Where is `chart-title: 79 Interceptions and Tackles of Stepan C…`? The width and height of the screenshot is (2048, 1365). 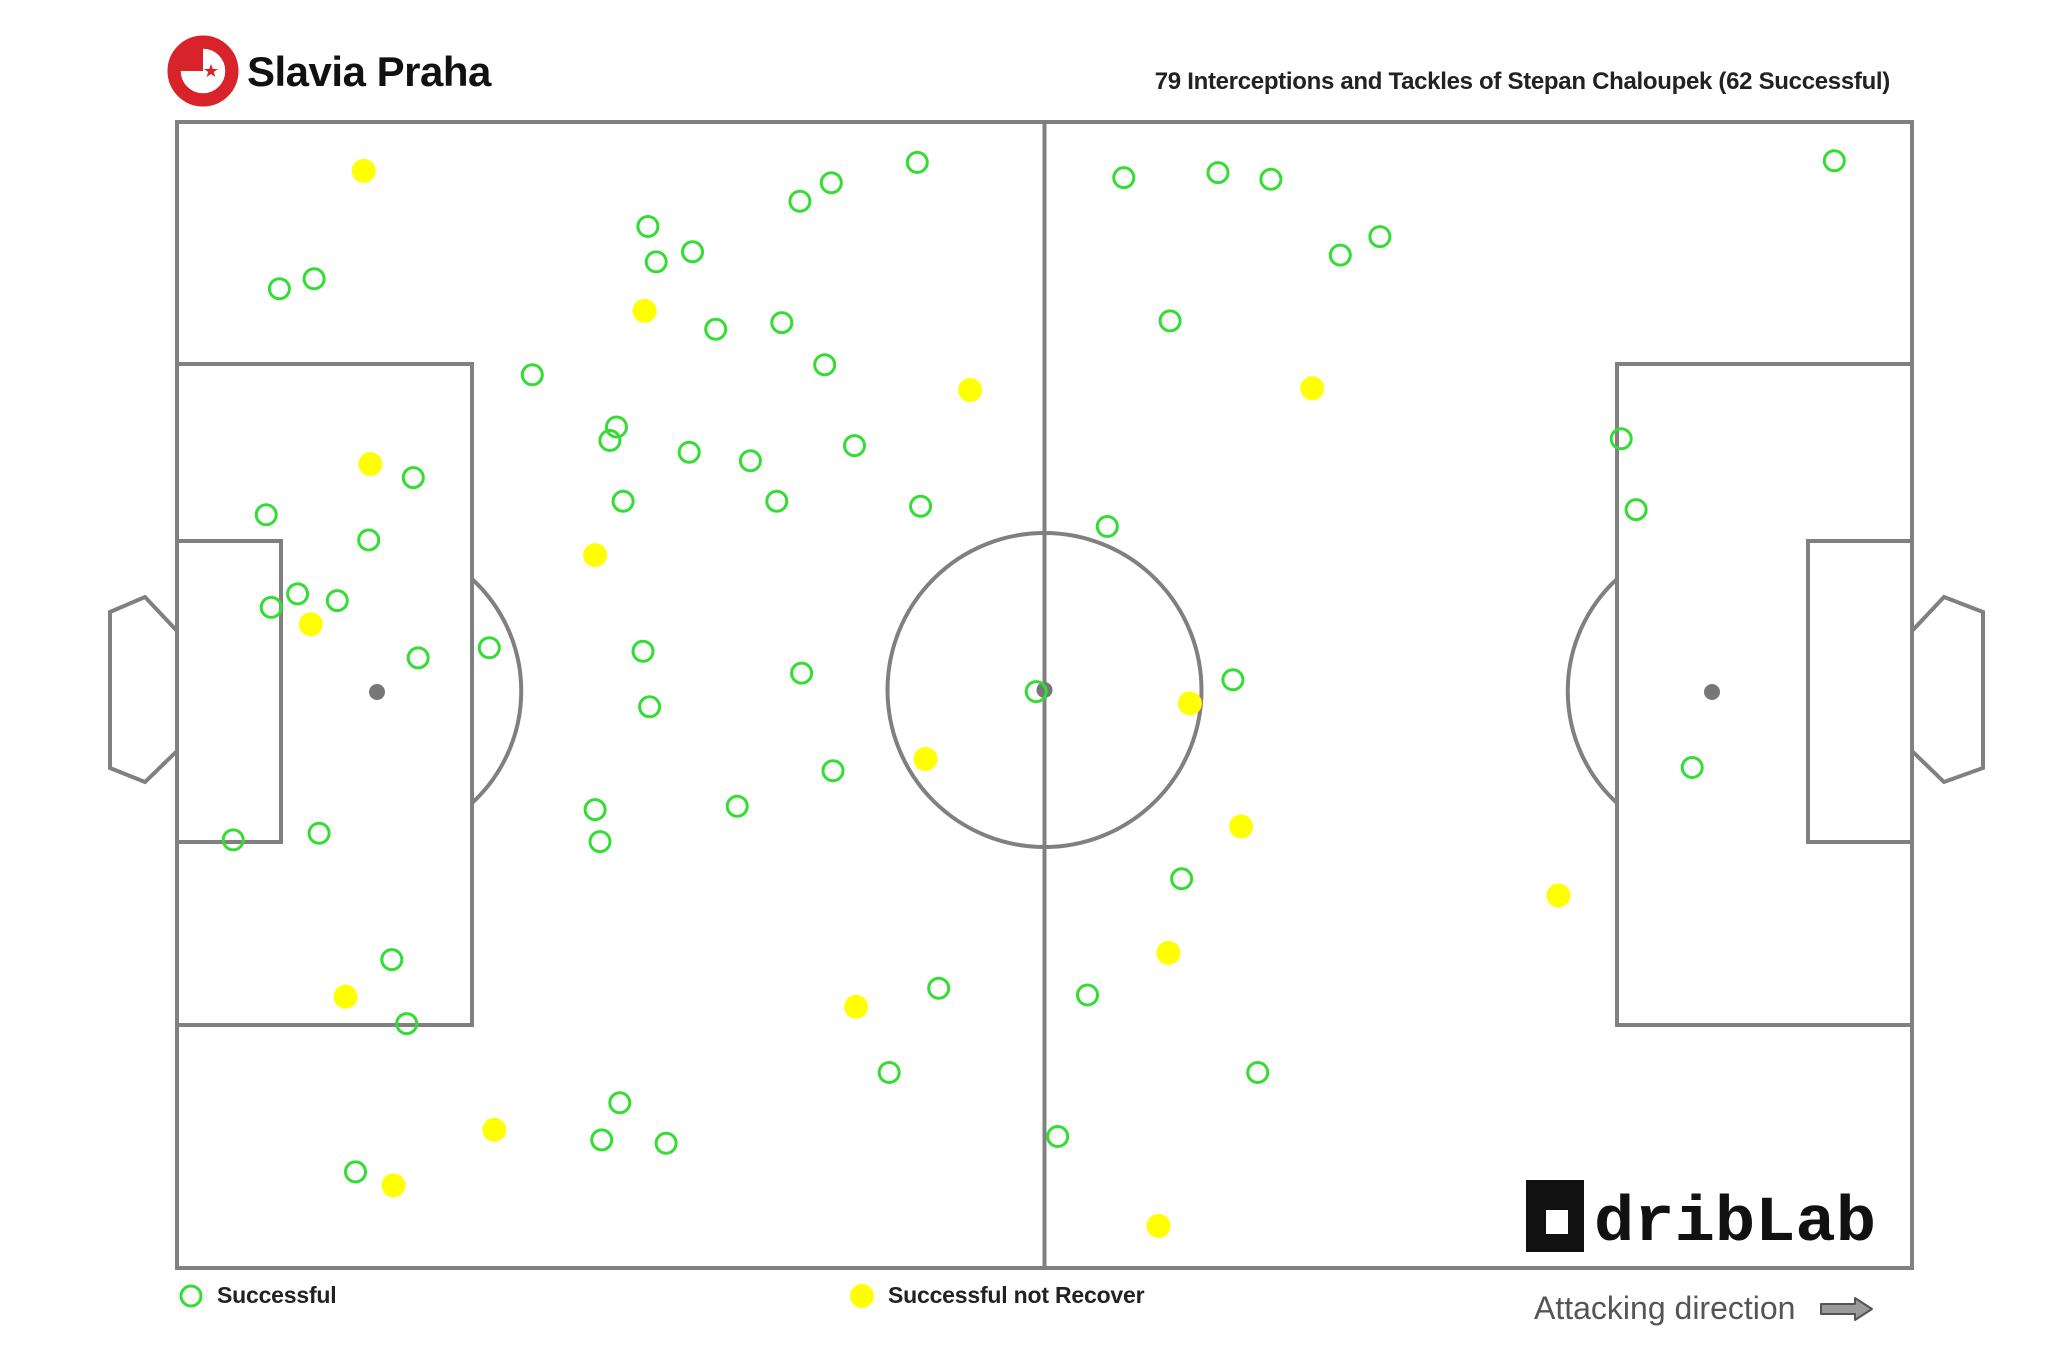 chart-title: 79 Interceptions and Tackles of Stepan C… is located at coordinates (1522, 81).